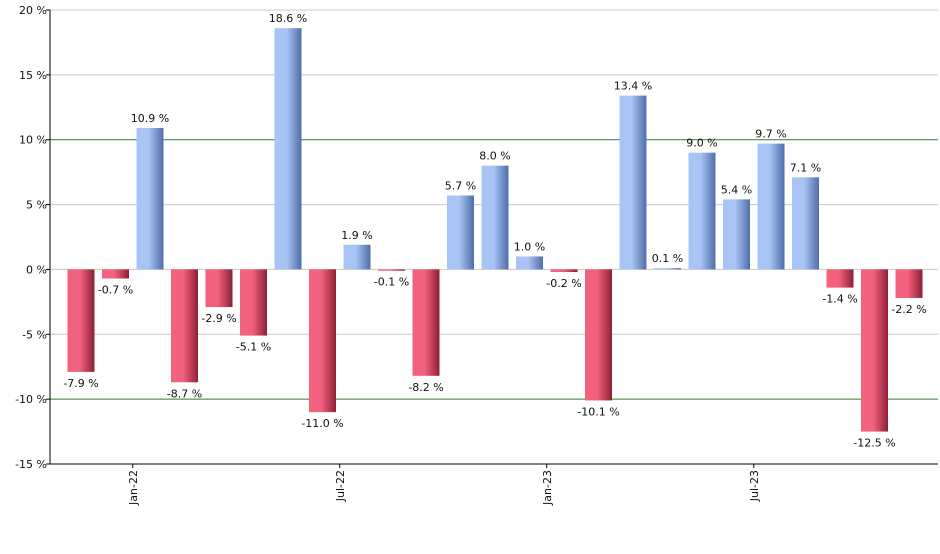 The height and width of the screenshot is (554, 940). Describe the element at coordinates (34, 334) in the screenshot. I see `y-tick-label: -5 %` at that location.